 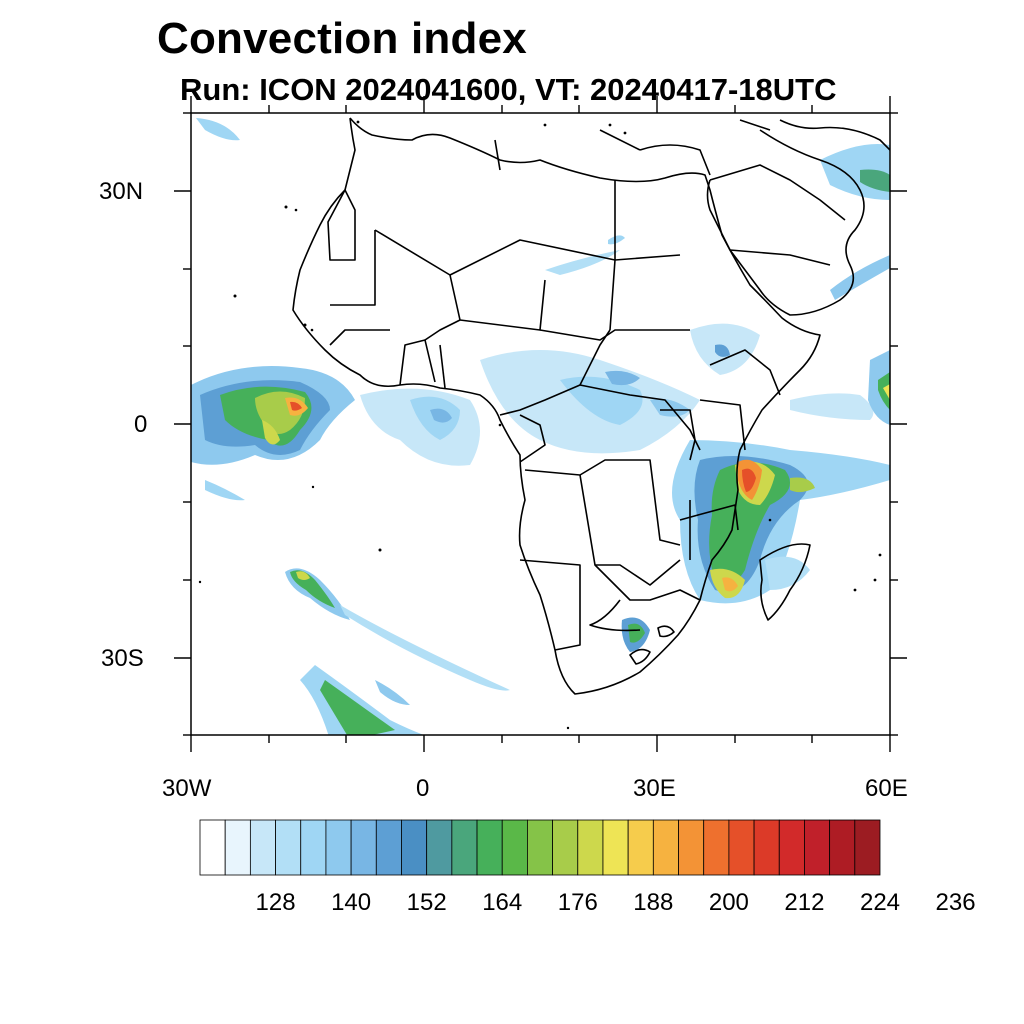 I want to click on colorbar-label: 188, so click(x=653, y=902).